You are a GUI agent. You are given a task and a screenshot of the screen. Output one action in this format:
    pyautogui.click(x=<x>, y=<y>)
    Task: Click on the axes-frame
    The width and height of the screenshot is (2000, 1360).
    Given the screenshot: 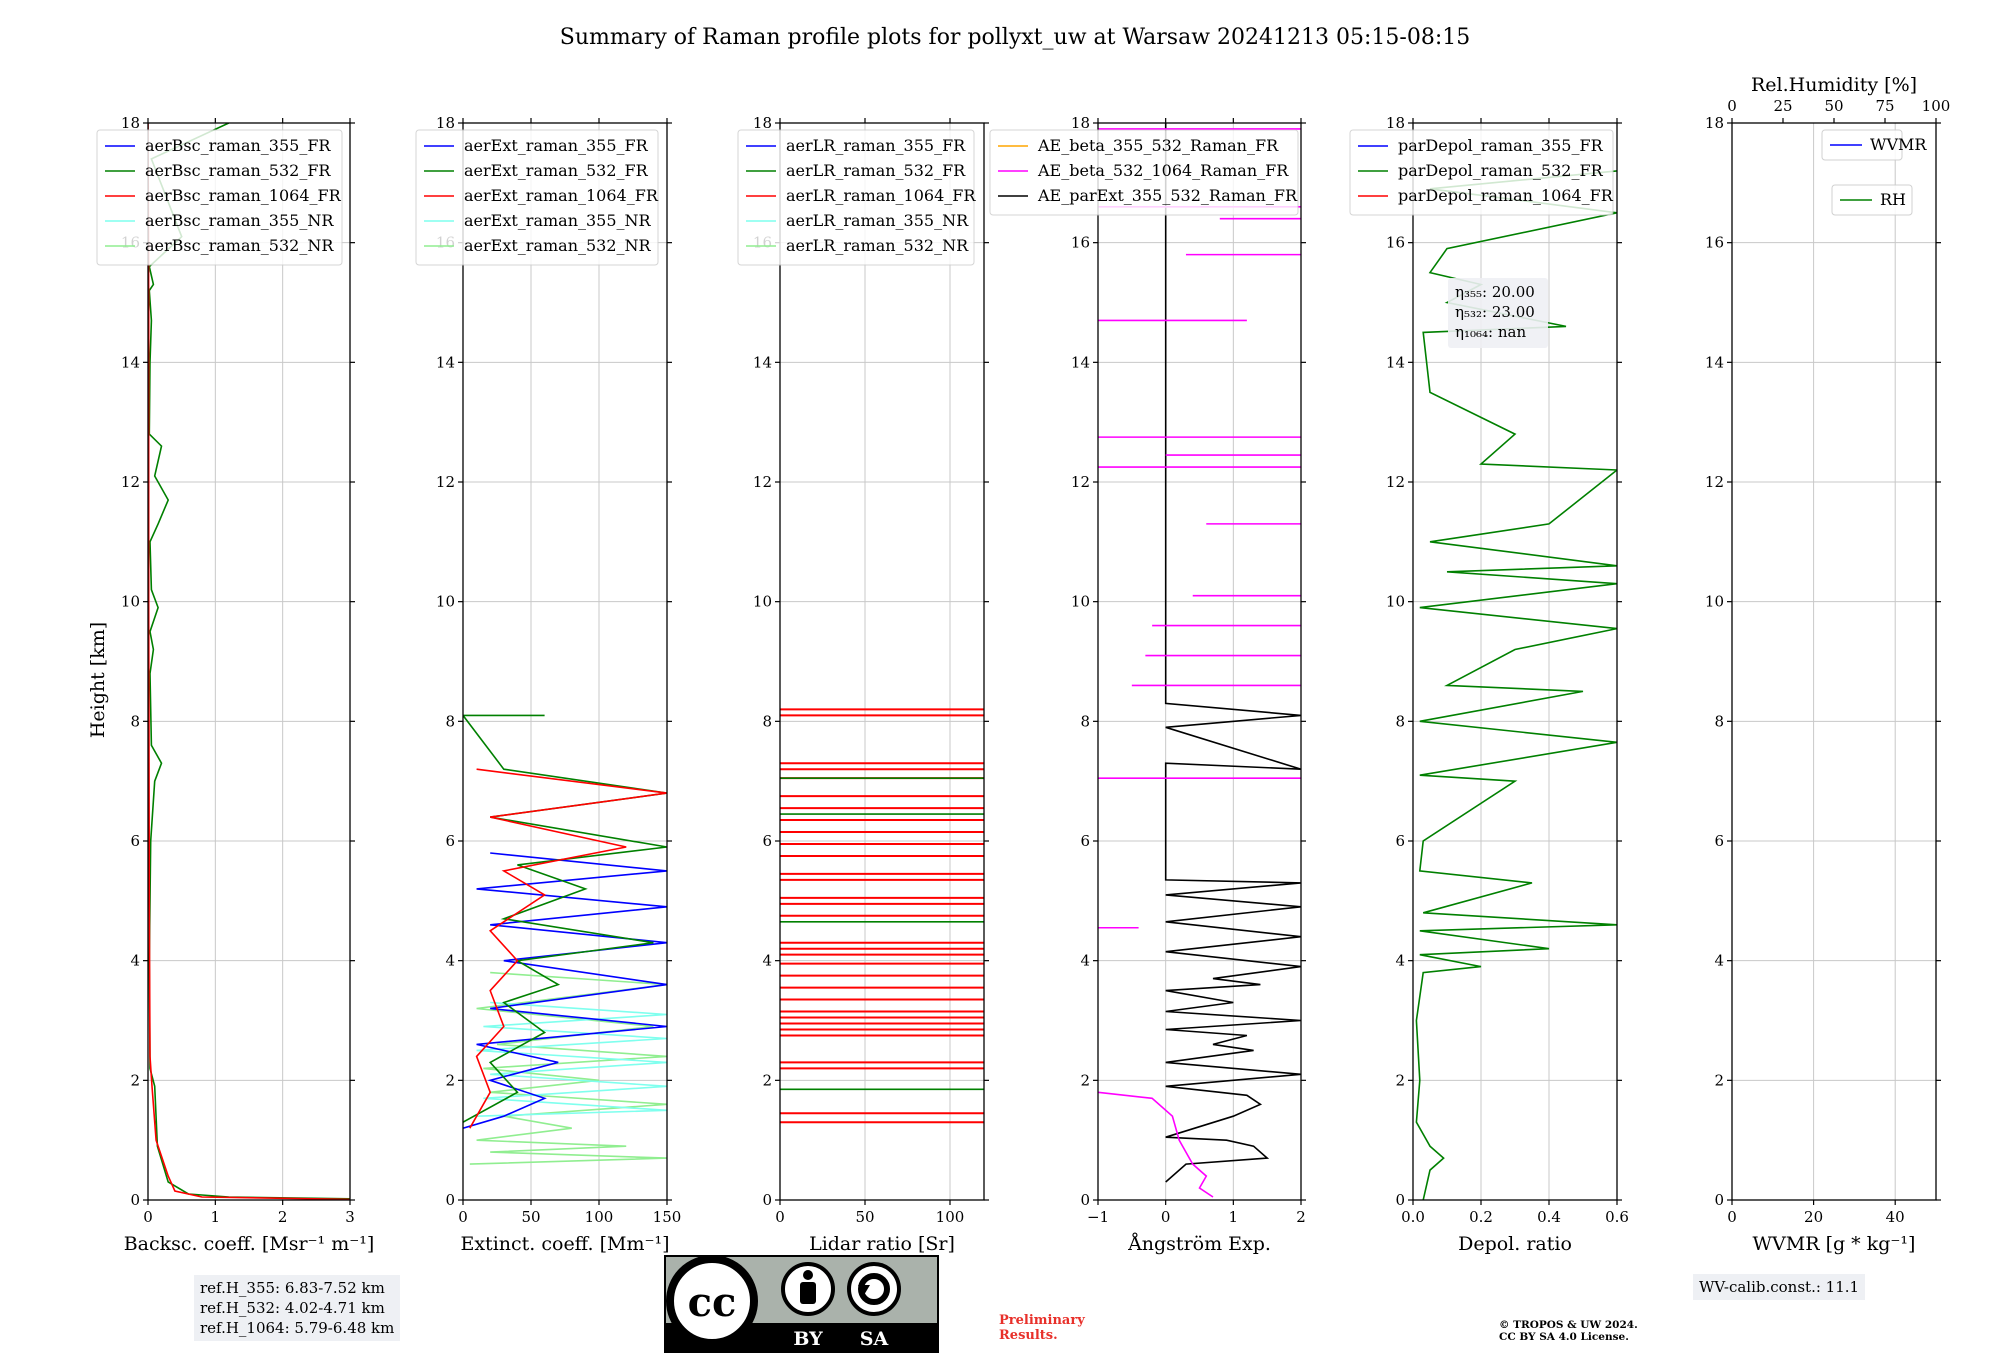 What is the action you would take?
    pyautogui.click(x=1199, y=661)
    